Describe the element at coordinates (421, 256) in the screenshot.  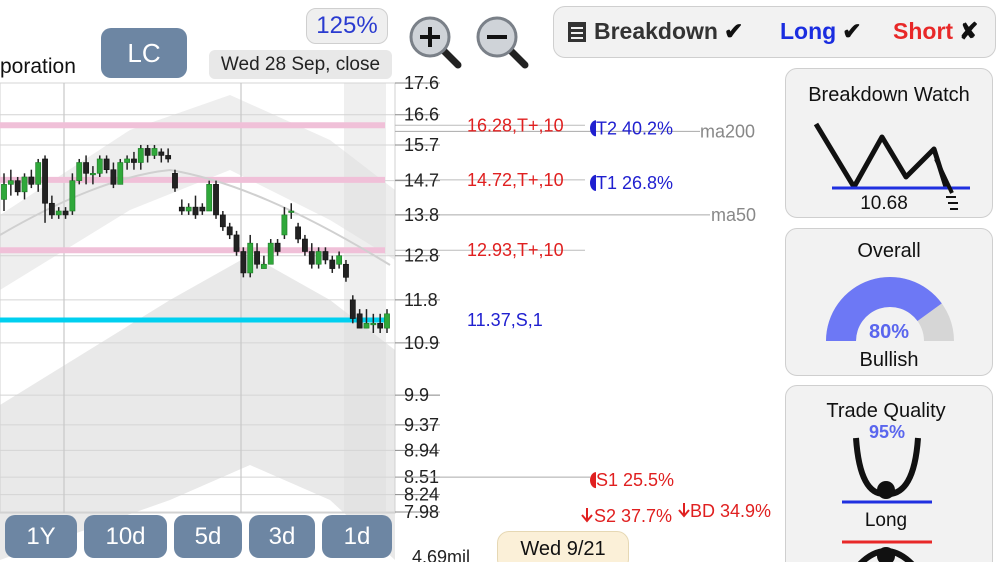
I see `y-tick-label: 12.8` at that location.